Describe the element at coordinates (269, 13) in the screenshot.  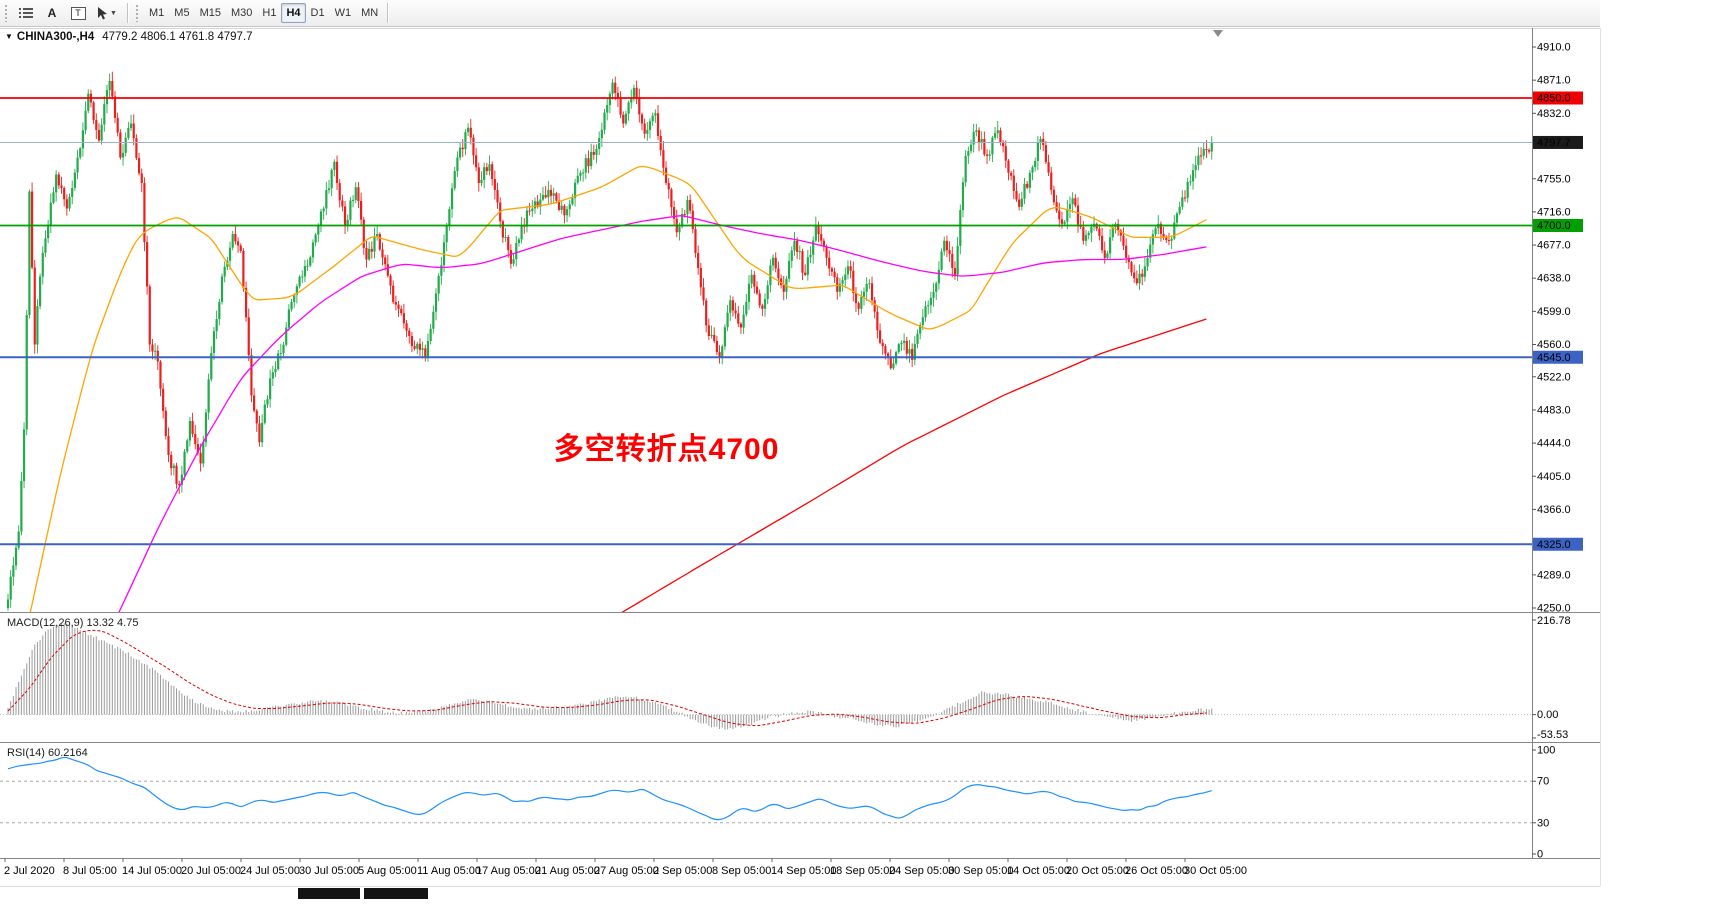
I see `timeframe-button-h1: H1` at that location.